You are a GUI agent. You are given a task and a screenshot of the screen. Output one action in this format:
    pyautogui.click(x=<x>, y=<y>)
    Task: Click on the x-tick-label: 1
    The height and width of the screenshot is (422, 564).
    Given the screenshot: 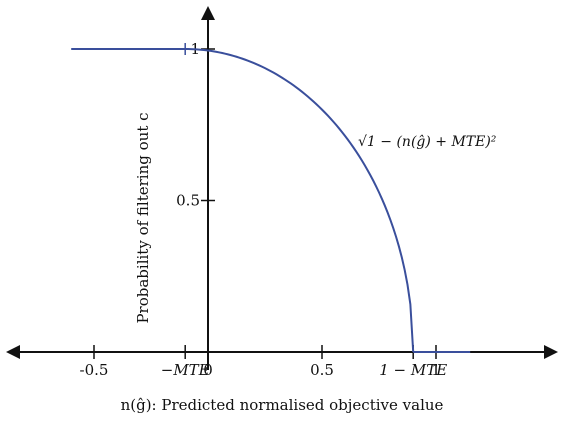 What is the action you would take?
    pyautogui.click(x=436, y=370)
    